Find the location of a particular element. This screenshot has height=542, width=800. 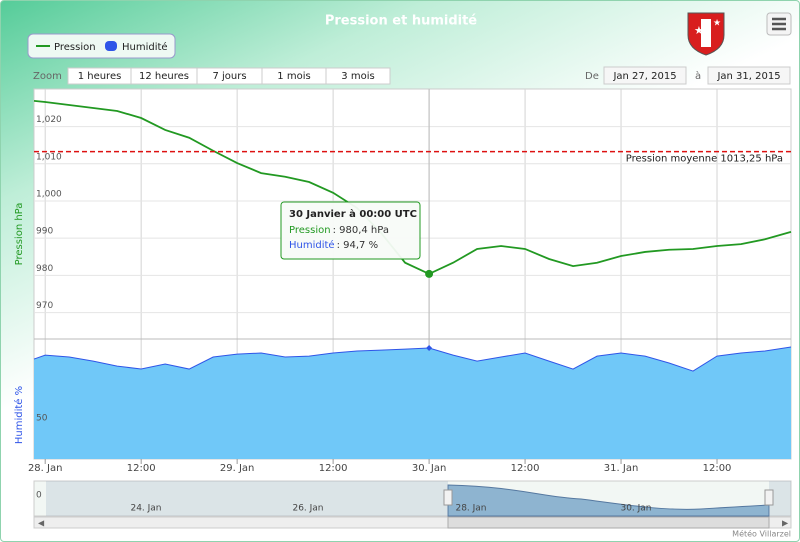

chart-title: Pression et humidité is located at coordinates (401, 21).